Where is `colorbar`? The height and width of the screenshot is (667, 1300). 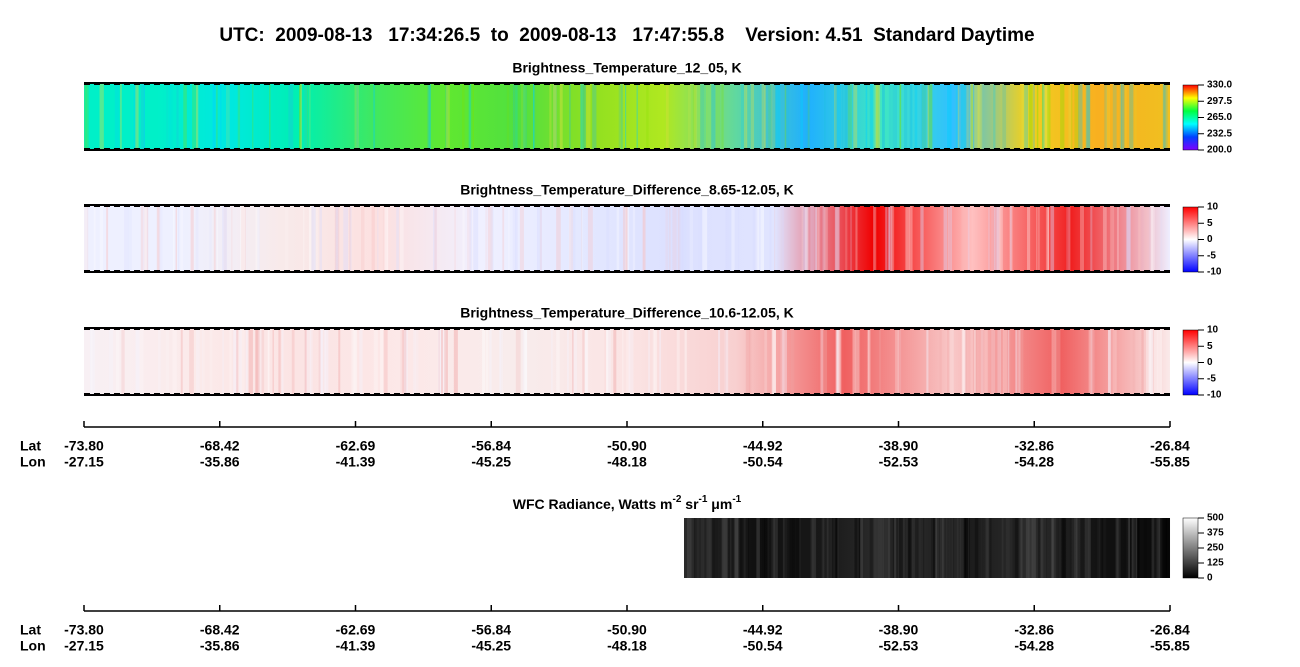
colorbar is located at coordinates (1190, 548).